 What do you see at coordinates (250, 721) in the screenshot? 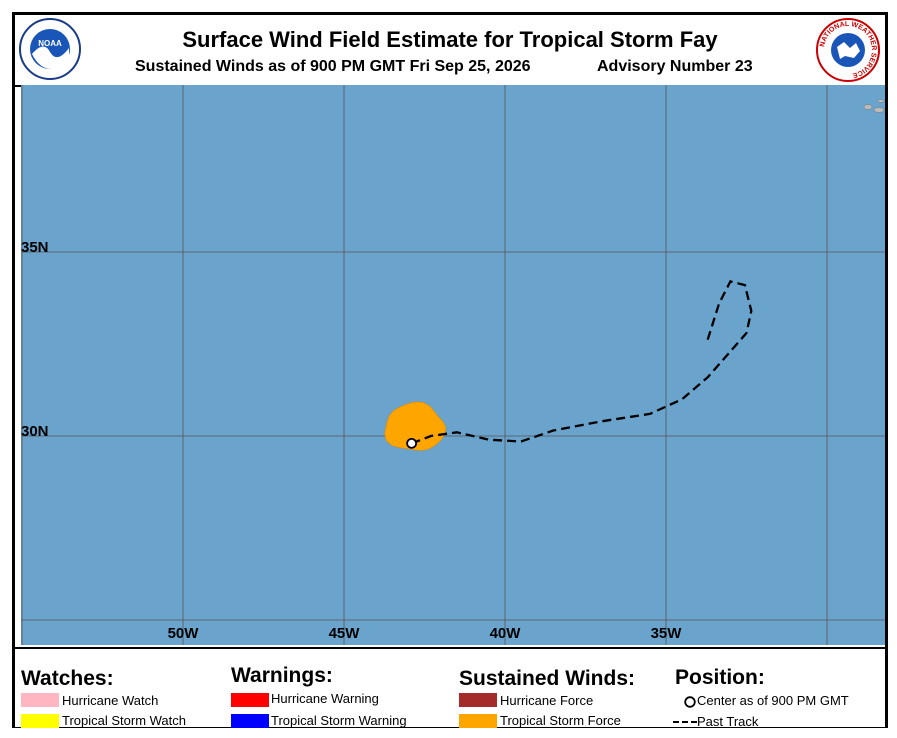
I see `tropical-storm-warning-swatch` at bounding box center [250, 721].